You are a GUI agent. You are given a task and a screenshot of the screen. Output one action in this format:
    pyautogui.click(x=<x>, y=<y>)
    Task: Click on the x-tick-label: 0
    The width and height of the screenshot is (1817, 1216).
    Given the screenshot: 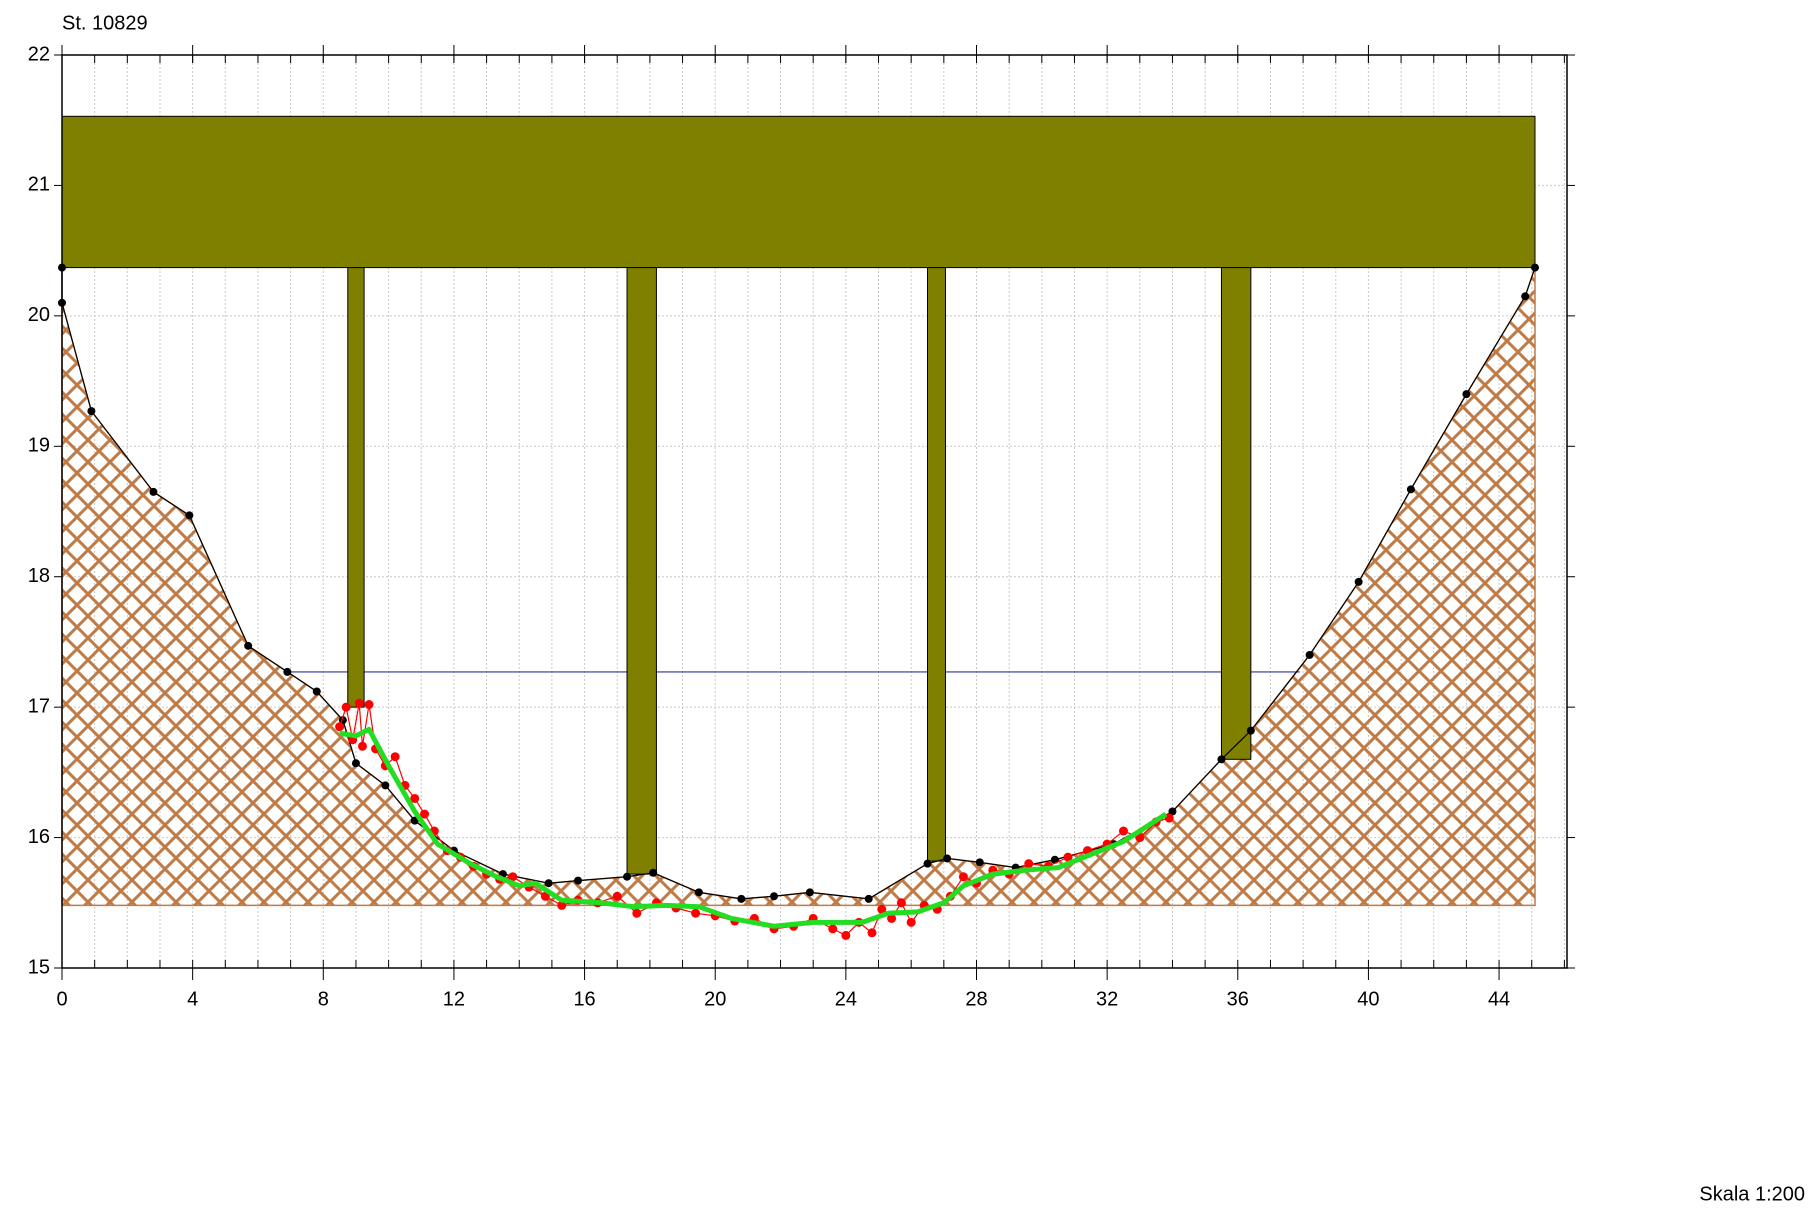 What is the action you would take?
    pyautogui.click(x=61, y=999)
    